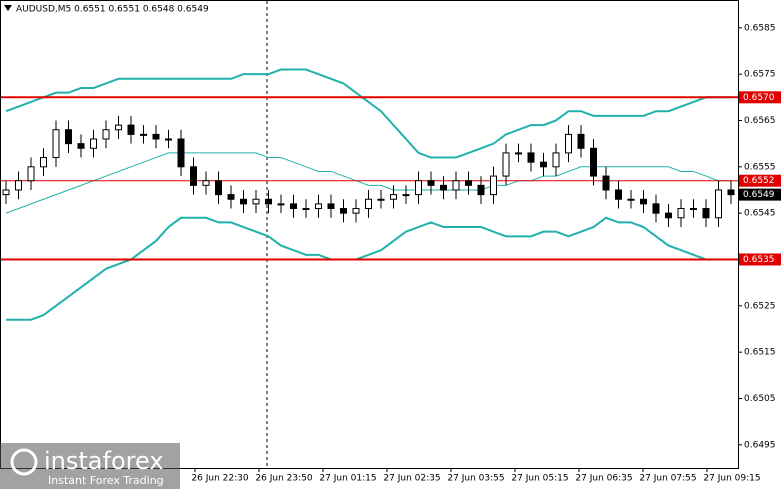 This screenshot has width=781, height=489. What do you see at coordinates (539, 479) in the screenshot?
I see `x-tick-label: 27 Jun 05:15` at bounding box center [539, 479].